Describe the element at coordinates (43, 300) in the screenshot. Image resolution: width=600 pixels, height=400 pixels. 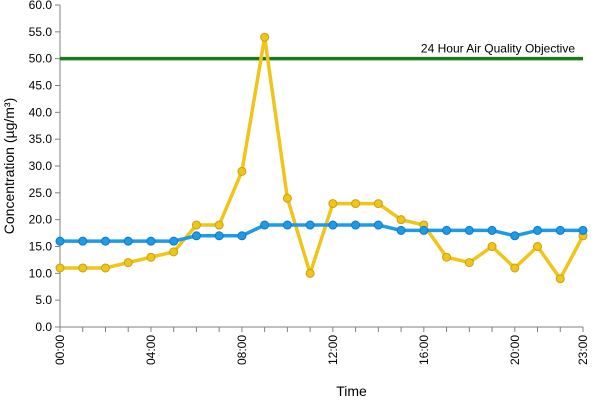
I see `y-tick-label: 5.0` at that location.